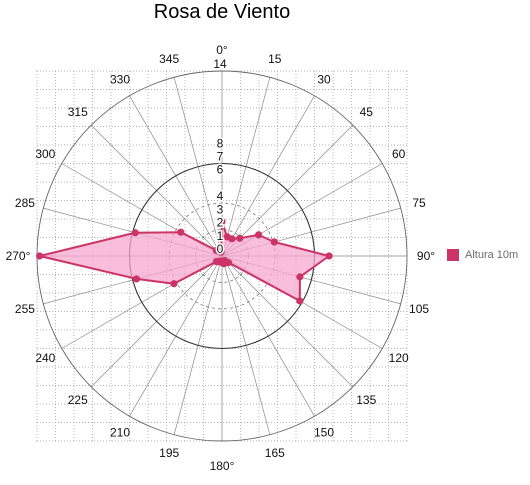 Image resolution: width=530 pixels, height=485 pixels. I want to click on angle-label: 105, so click(419, 309).